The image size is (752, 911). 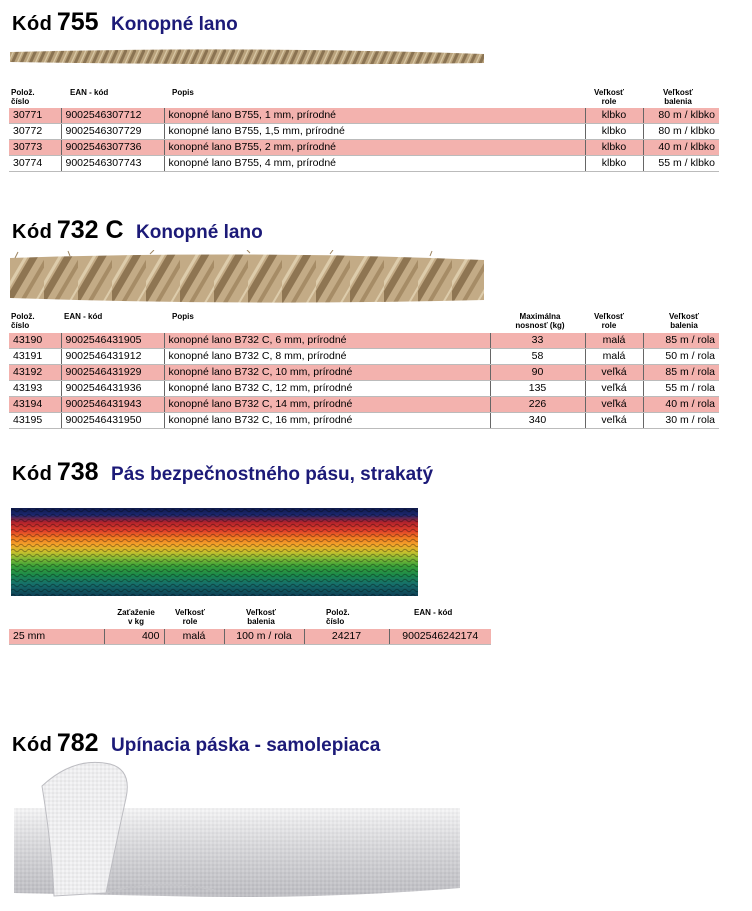 I want to click on product-name: Pás bezpečnostného pásu, strakatý, so click(x=272, y=474).